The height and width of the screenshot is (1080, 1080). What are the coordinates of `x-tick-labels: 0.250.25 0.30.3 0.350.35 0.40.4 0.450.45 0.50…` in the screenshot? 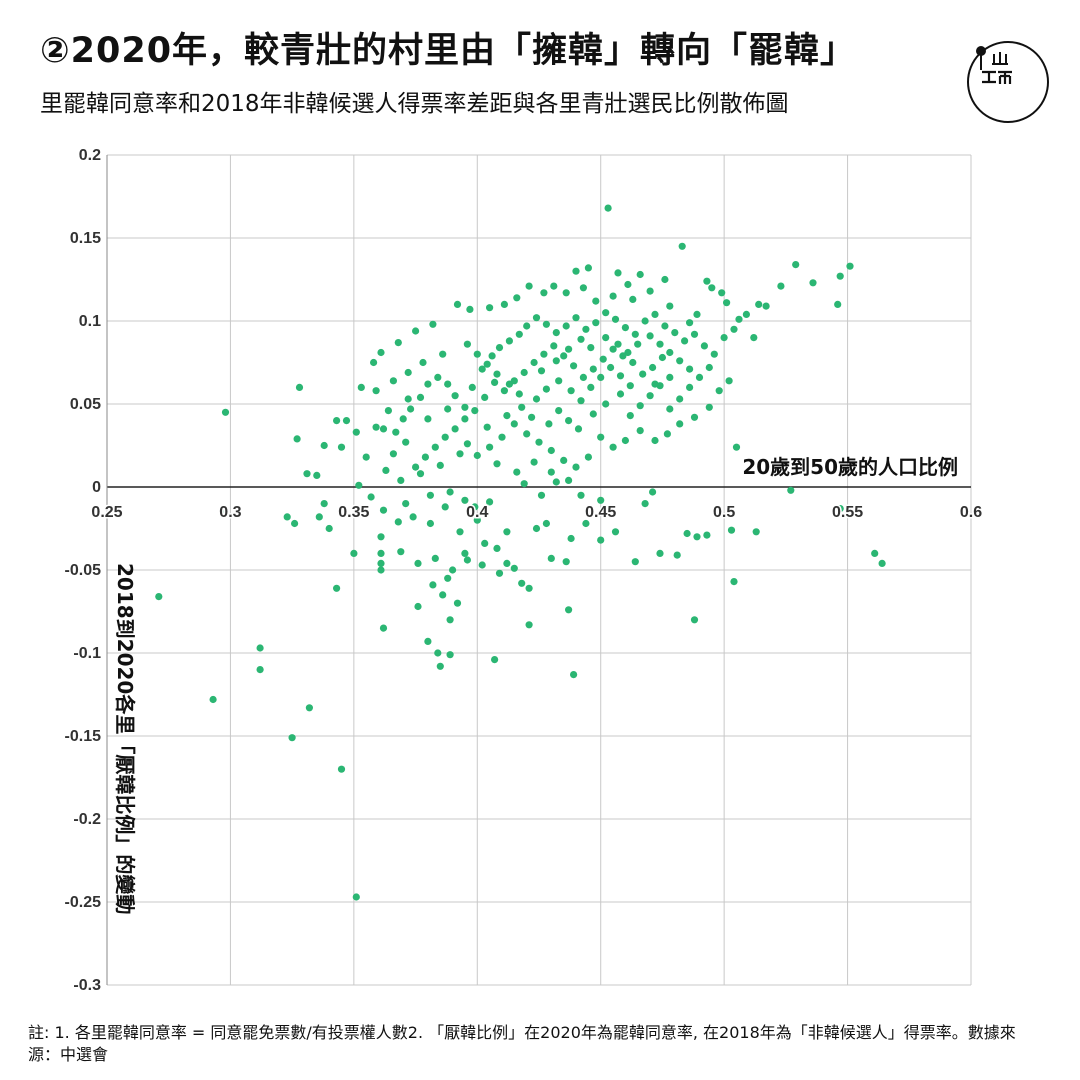 It's located at (537, 513).